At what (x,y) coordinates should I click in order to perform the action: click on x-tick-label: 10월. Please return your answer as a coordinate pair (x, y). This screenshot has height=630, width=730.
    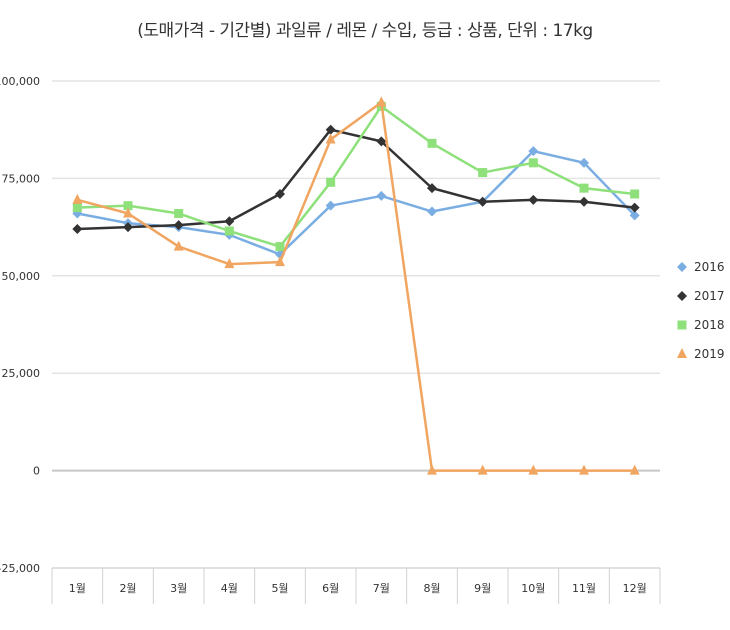
    Looking at the image, I should click on (533, 588).